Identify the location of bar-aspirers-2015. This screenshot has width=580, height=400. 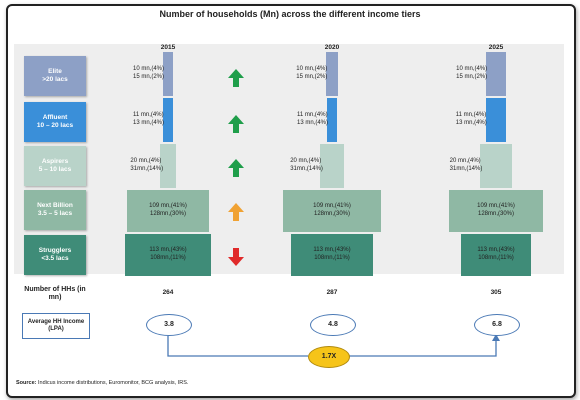
(168, 166).